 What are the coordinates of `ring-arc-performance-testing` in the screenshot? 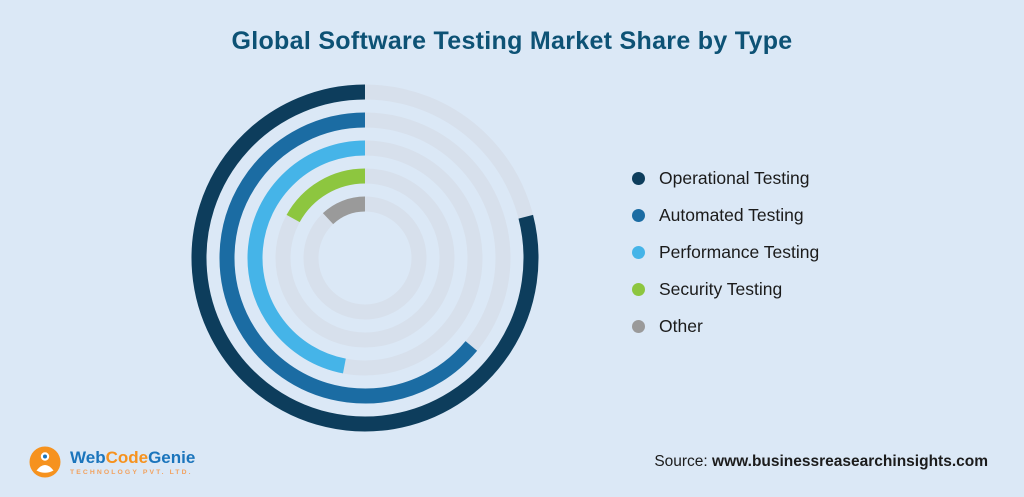 It's located at (306, 257).